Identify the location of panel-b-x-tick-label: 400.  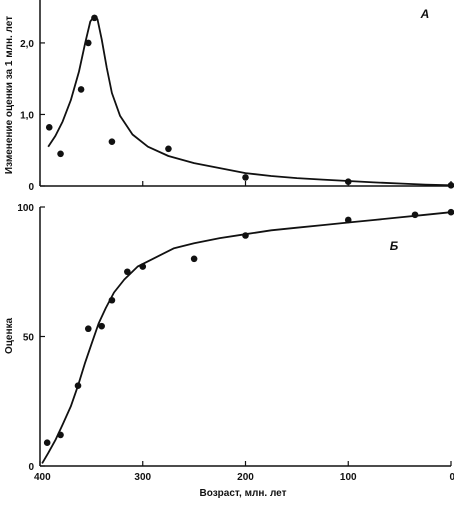
(42, 477).